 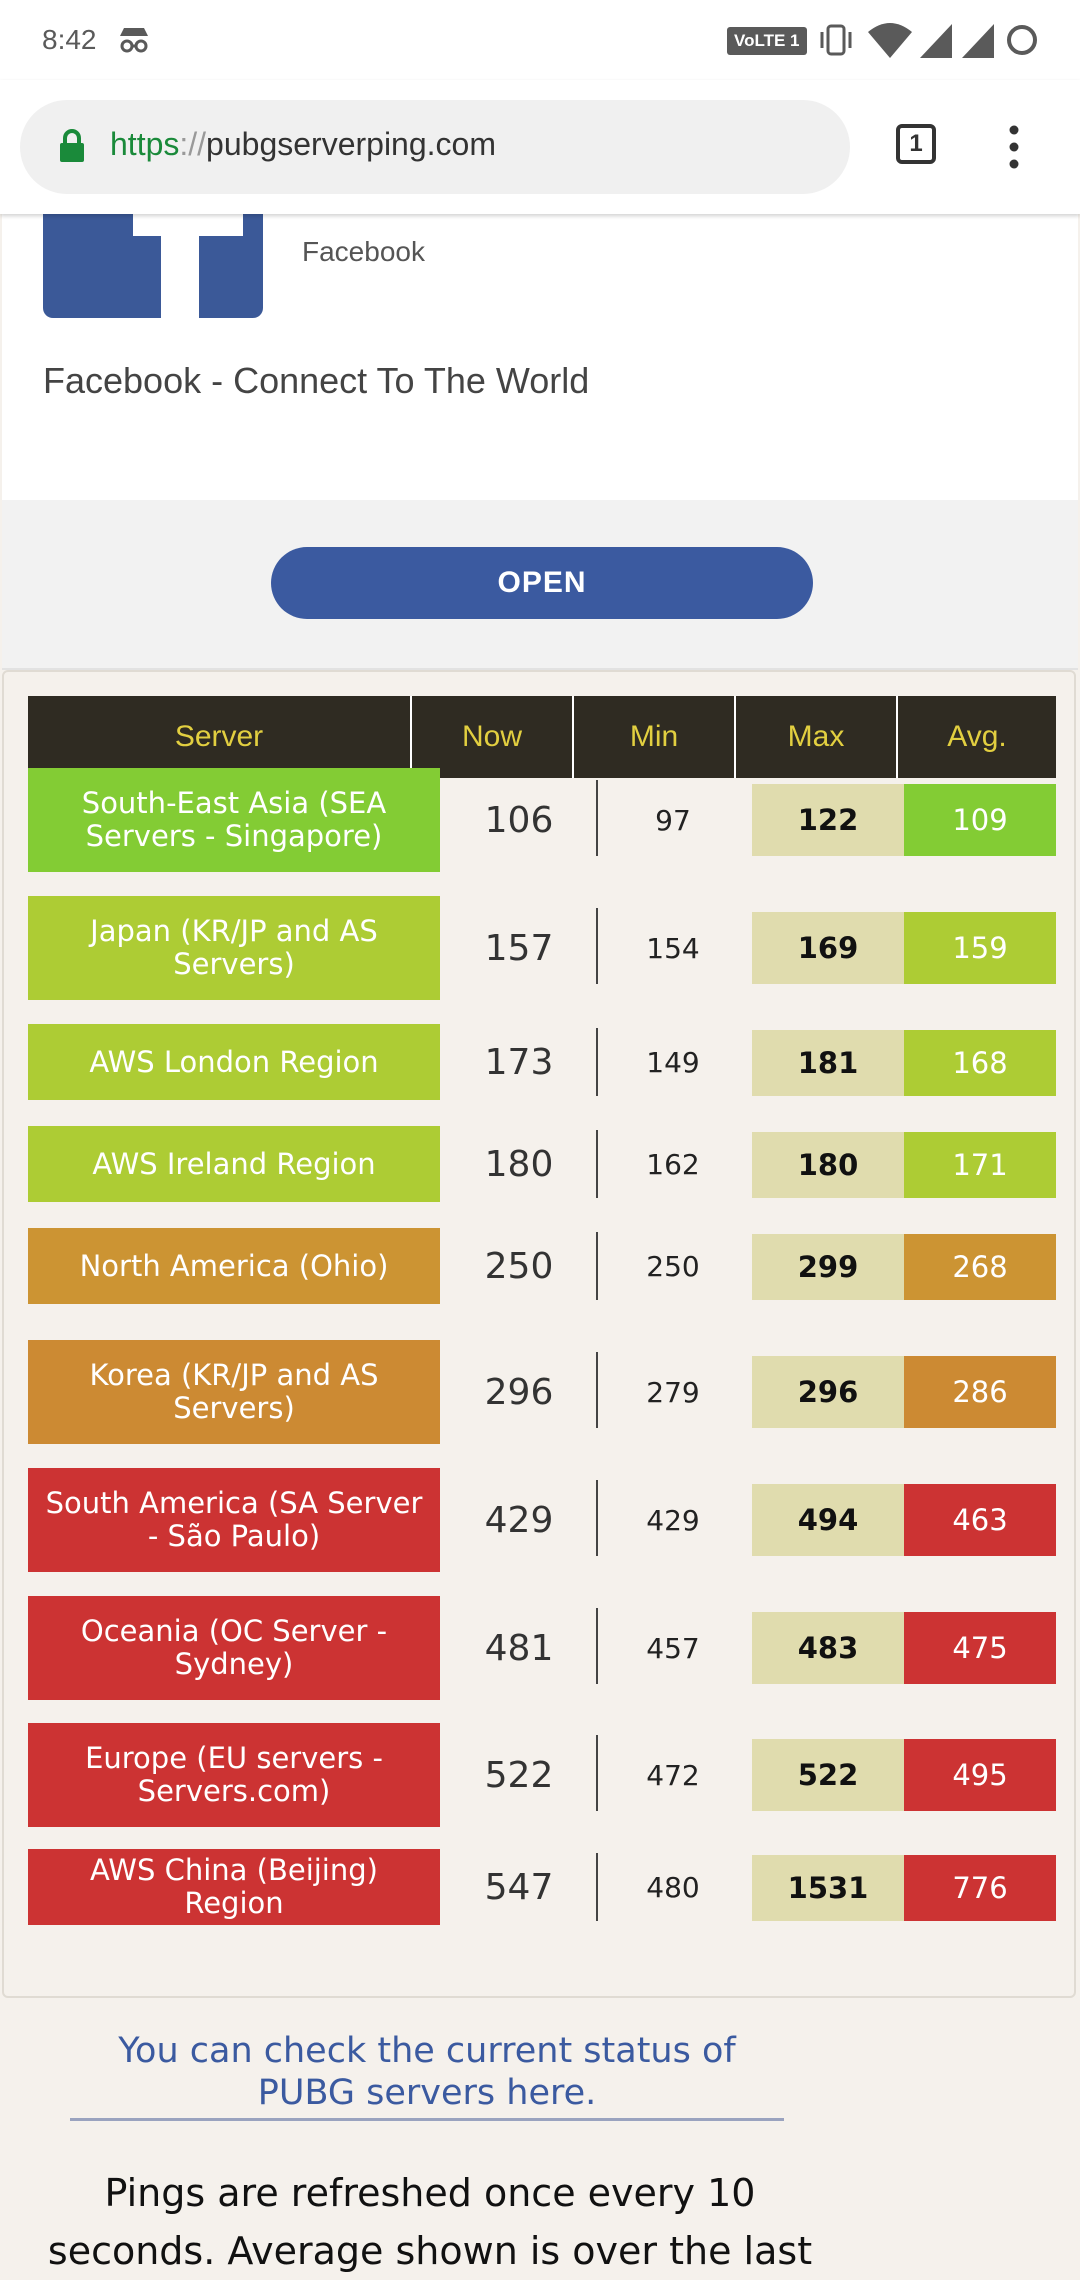 I want to click on ping-min: 279, so click(x=673, y=1392).